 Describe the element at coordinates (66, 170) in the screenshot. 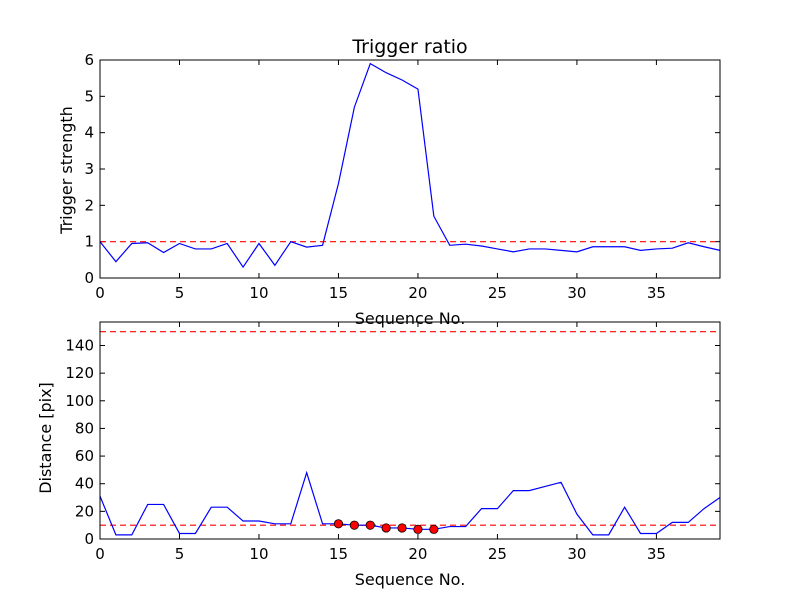

I see `y-axis-label: Trigger strength` at that location.